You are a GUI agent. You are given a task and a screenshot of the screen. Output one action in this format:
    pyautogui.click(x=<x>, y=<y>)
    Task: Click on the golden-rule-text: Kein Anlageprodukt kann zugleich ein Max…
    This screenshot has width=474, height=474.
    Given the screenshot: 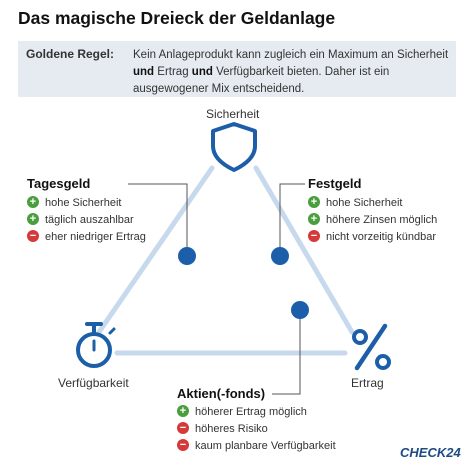 What is the action you would take?
    pyautogui.click(x=292, y=72)
    